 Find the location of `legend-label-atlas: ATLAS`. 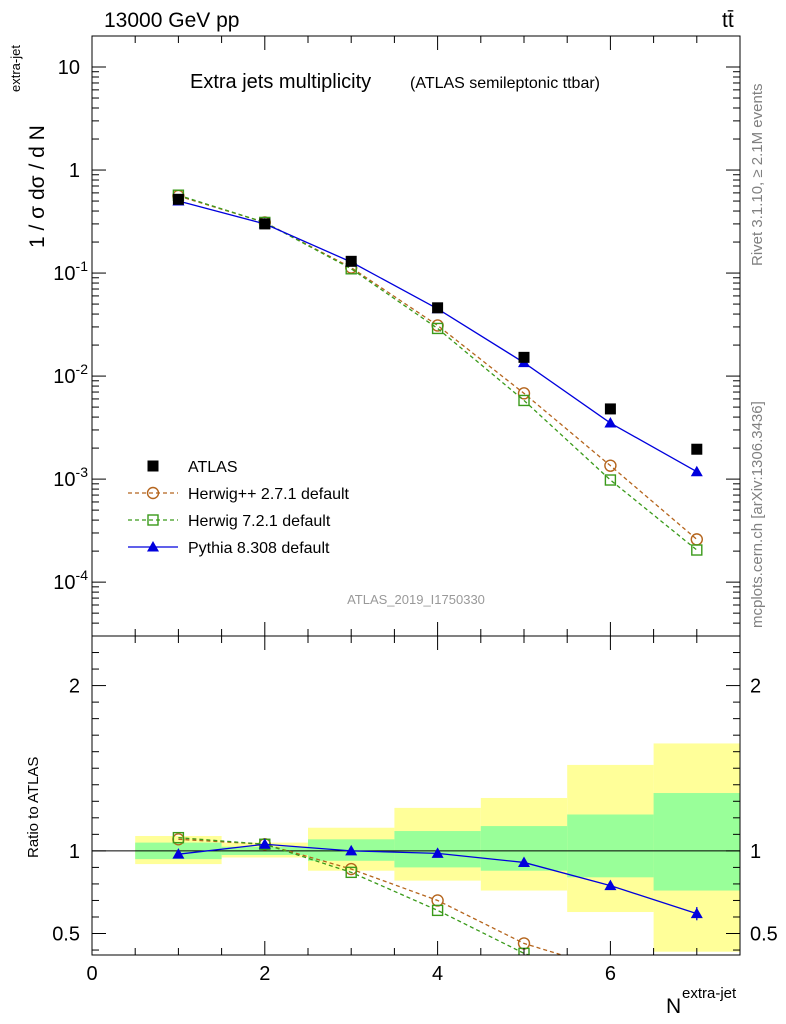

legend-label-atlas: ATLAS is located at coordinates (213, 467).